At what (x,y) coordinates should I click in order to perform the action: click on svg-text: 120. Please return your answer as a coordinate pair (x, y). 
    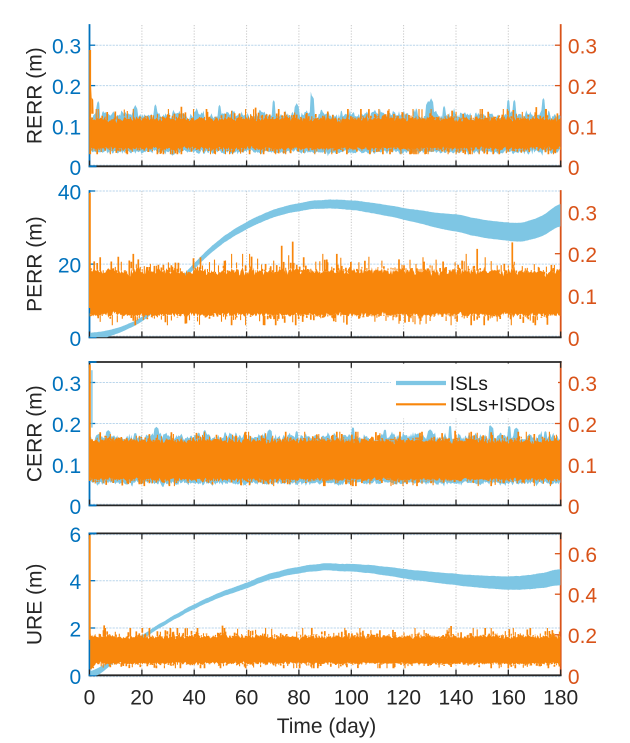
    Looking at the image, I should click on (403, 698).